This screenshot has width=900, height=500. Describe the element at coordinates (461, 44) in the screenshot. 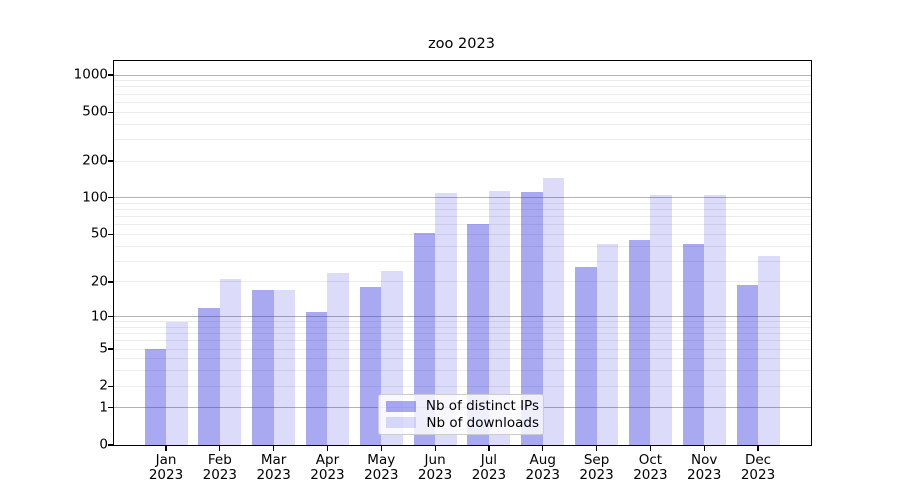

I see `chart-title: zoo 2023` at that location.